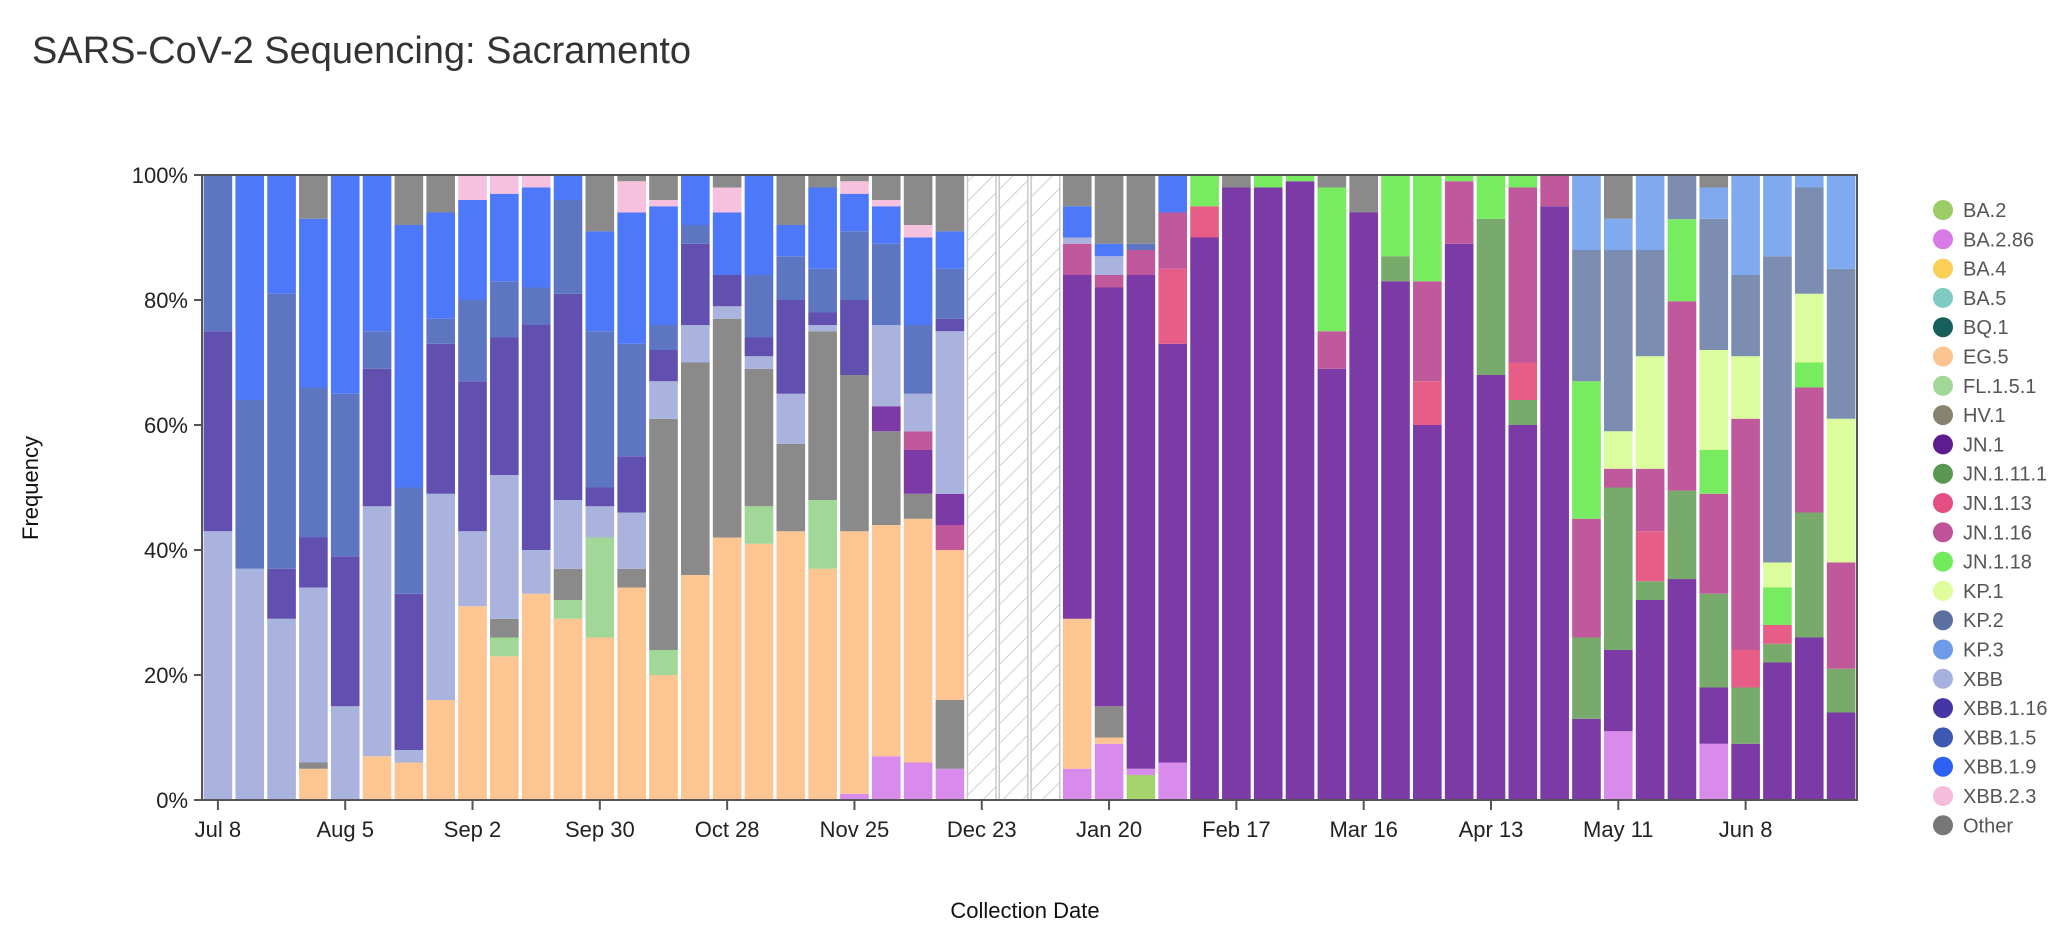  I want to click on legend-item: JN.1.13, so click(1982, 504).